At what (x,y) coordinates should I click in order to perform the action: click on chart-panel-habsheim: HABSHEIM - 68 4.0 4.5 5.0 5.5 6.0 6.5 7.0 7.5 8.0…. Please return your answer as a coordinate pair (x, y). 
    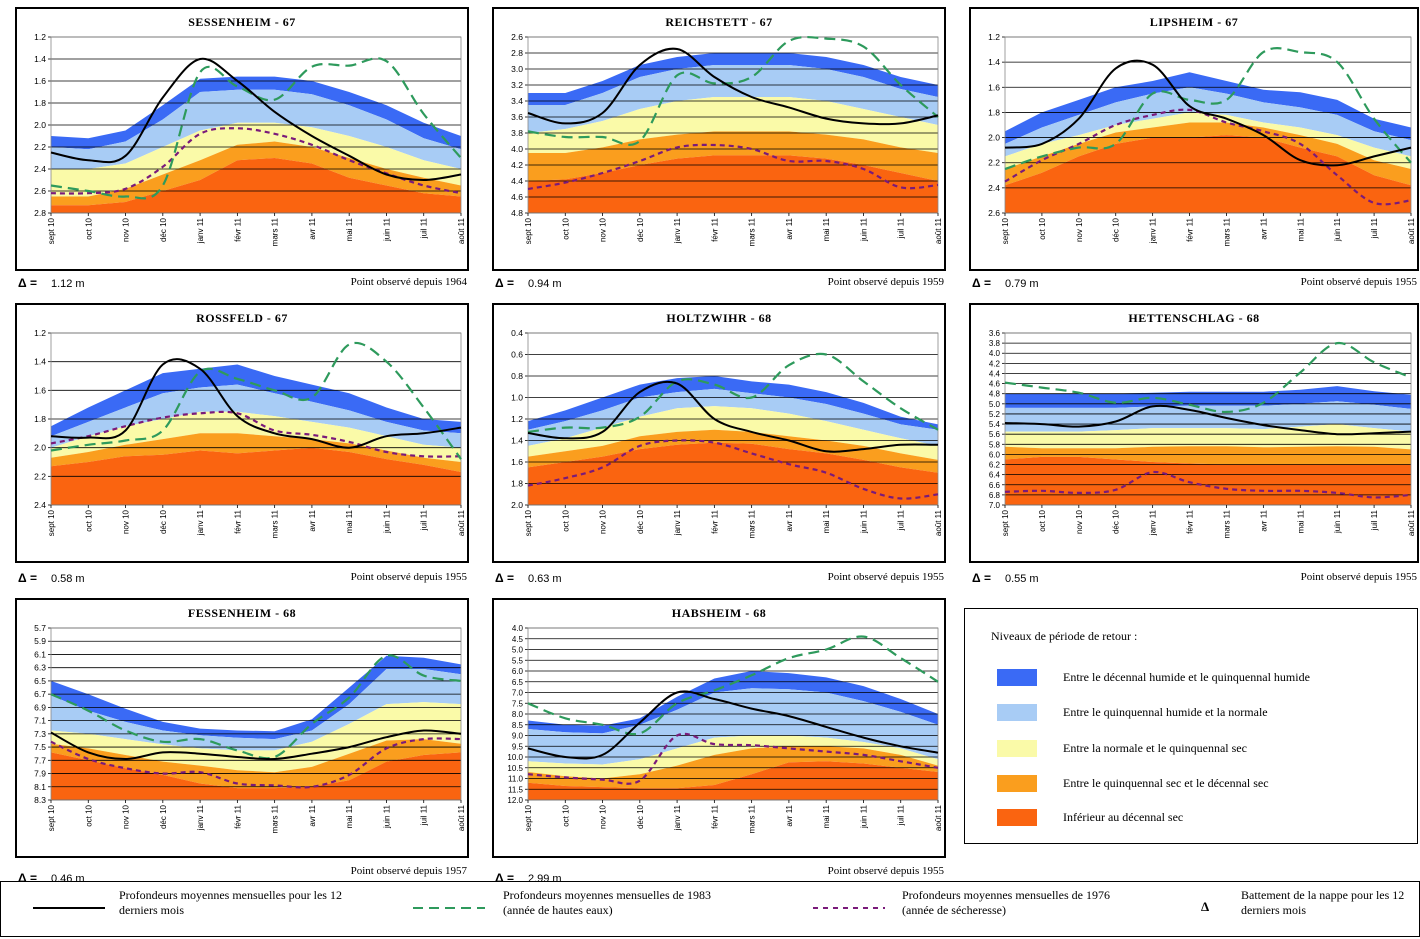
    Looking at the image, I should click on (719, 728).